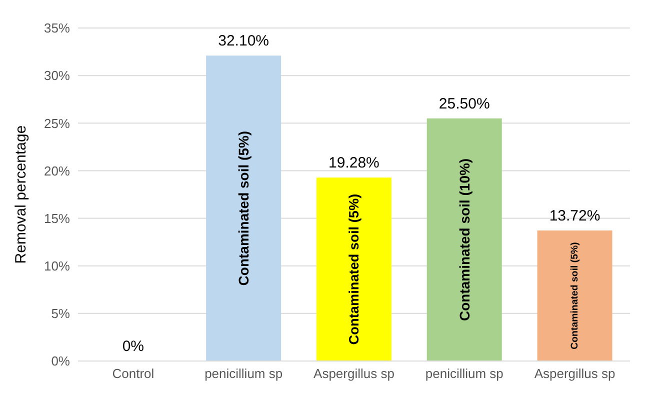 This screenshot has height=407, width=649. Describe the element at coordinates (57, 170) in the screenshot. I see `y-tick-label: 20%` at that location.